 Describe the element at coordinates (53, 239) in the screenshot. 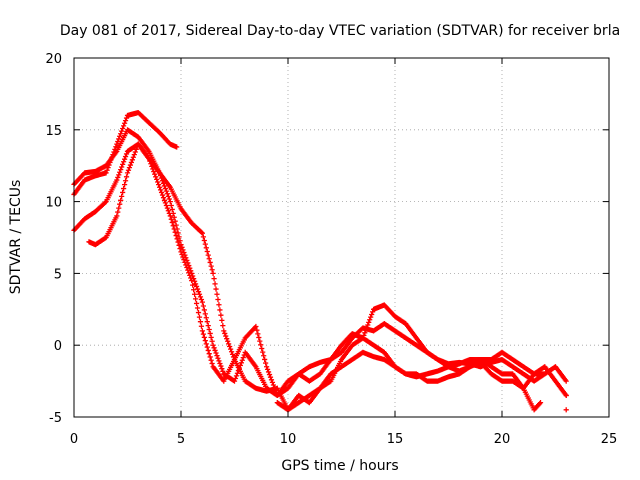

I see `y-tick-labels: -5 0 5 10 15 20` at that location.